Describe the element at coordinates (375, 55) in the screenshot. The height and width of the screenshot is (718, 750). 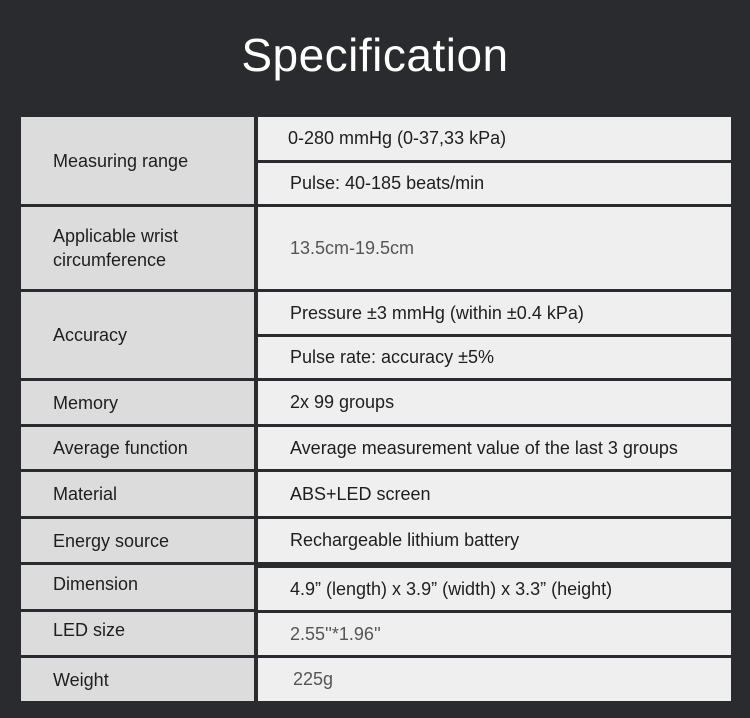
I see `page-title: Specification` at that location.